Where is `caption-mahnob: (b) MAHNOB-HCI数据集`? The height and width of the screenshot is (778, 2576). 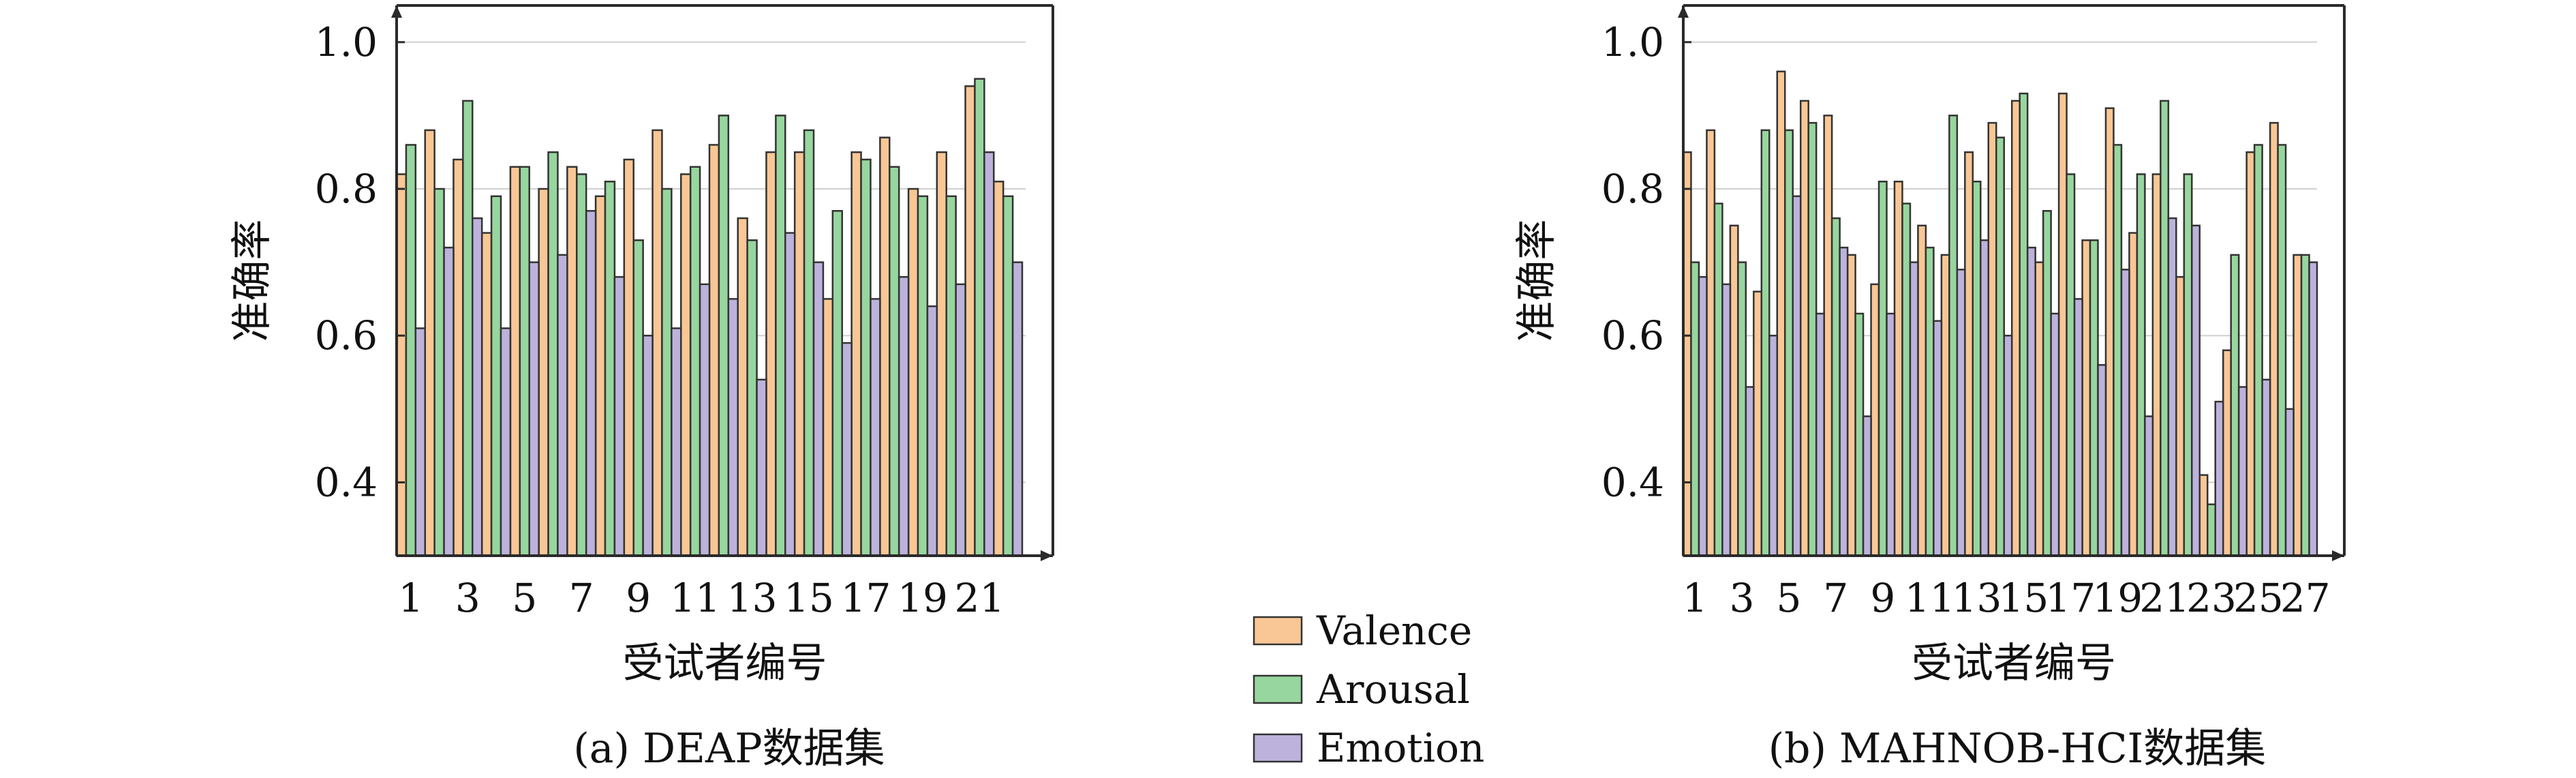 caption-mahnob: (b) MAHNOB-HCI数据集 is located at coordinates (2018, 749).